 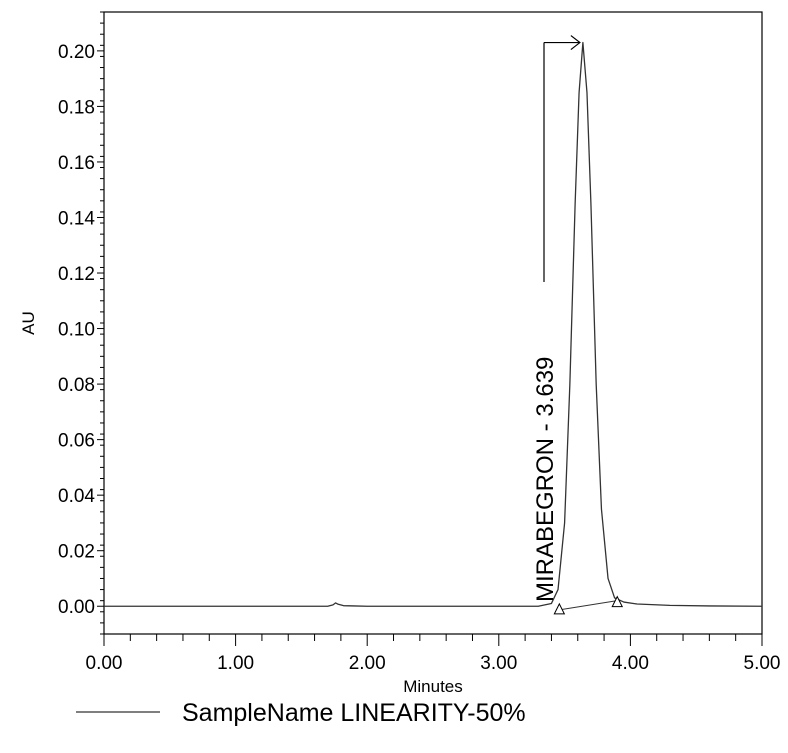 I want to click on x-tick-label: 3.00, so click(x=498, y=663).